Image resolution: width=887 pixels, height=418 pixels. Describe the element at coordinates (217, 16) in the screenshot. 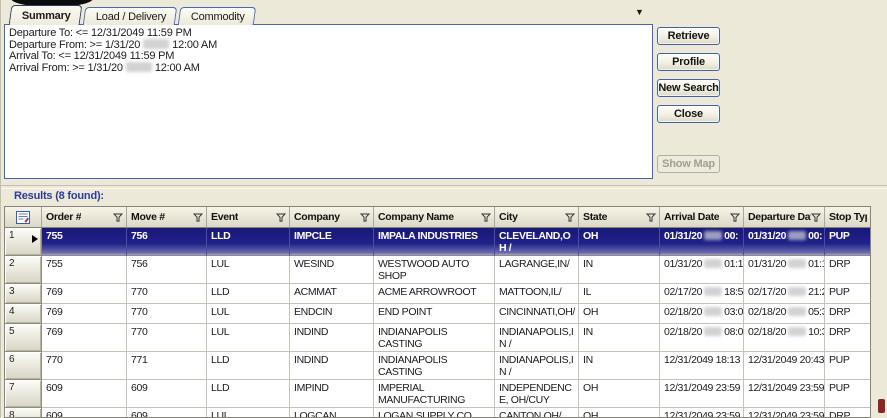

I see `tab-commodity: Commodity` at that location.